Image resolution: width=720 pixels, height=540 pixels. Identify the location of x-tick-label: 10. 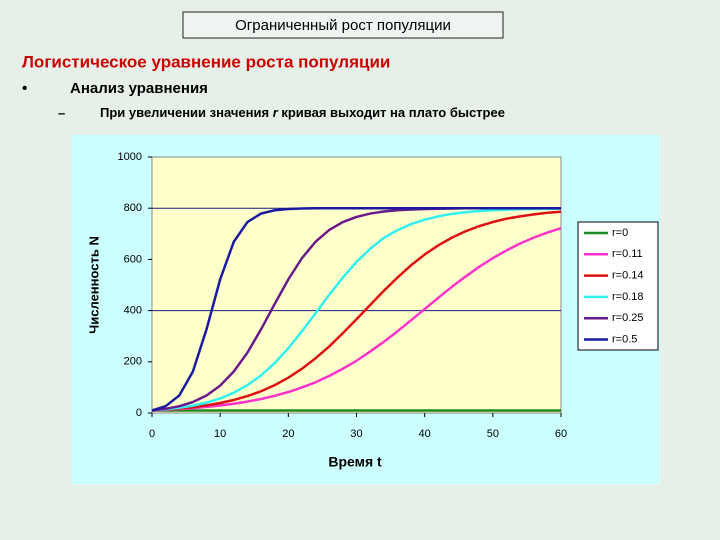
(220, 434).